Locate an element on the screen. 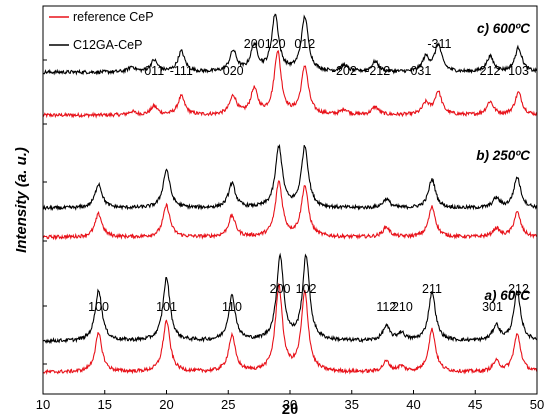 Image resolution: width=550 pixels, height=419 pixels. x-tick-label: 50 is located at coordinates (537, 404).